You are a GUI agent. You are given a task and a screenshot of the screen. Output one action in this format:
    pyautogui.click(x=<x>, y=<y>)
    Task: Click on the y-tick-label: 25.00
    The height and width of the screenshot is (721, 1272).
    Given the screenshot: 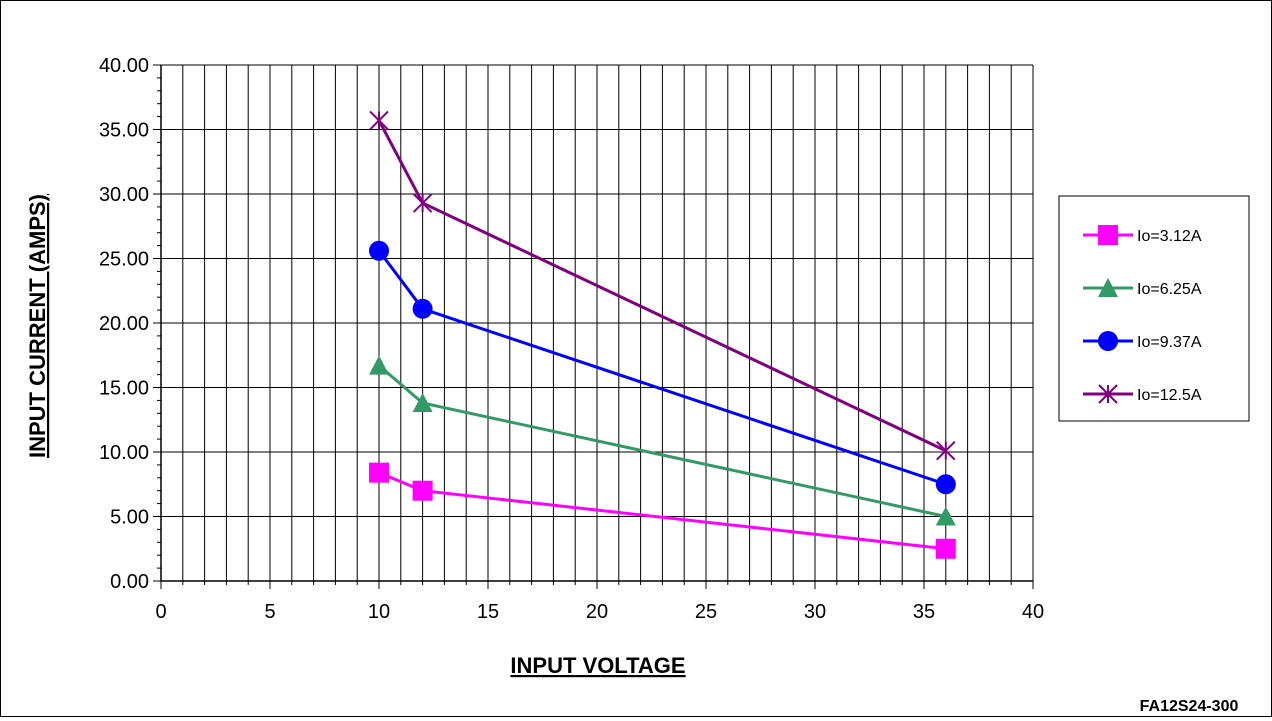 What is the action you would take?
    pyautogui.click(x=124, y=260)
    